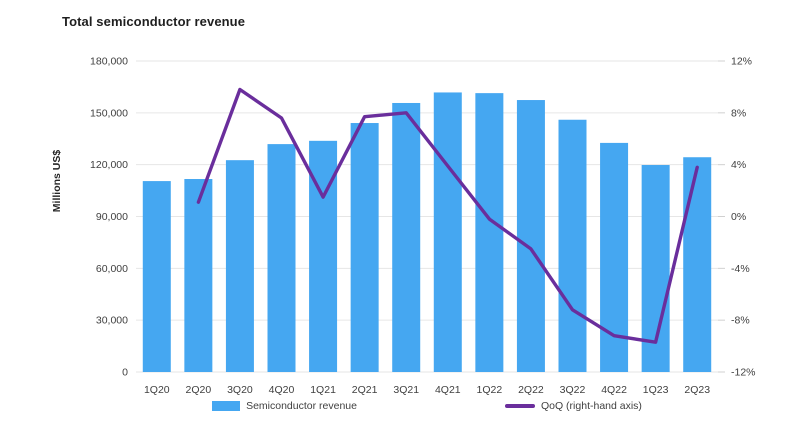  I want to click on legend-item-revenue: Semiconductor revenue, so click(284, 406).